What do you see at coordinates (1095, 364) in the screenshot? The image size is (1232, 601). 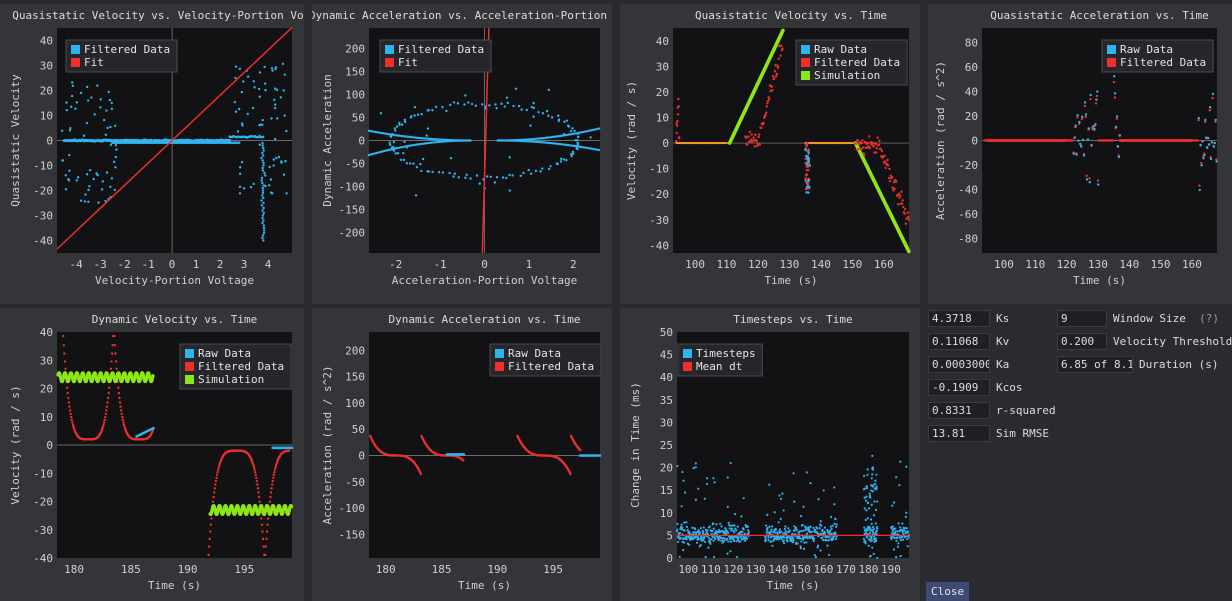 I see `duration-slider: 6.85 of 8.11` at bounding box center [1095, 364].